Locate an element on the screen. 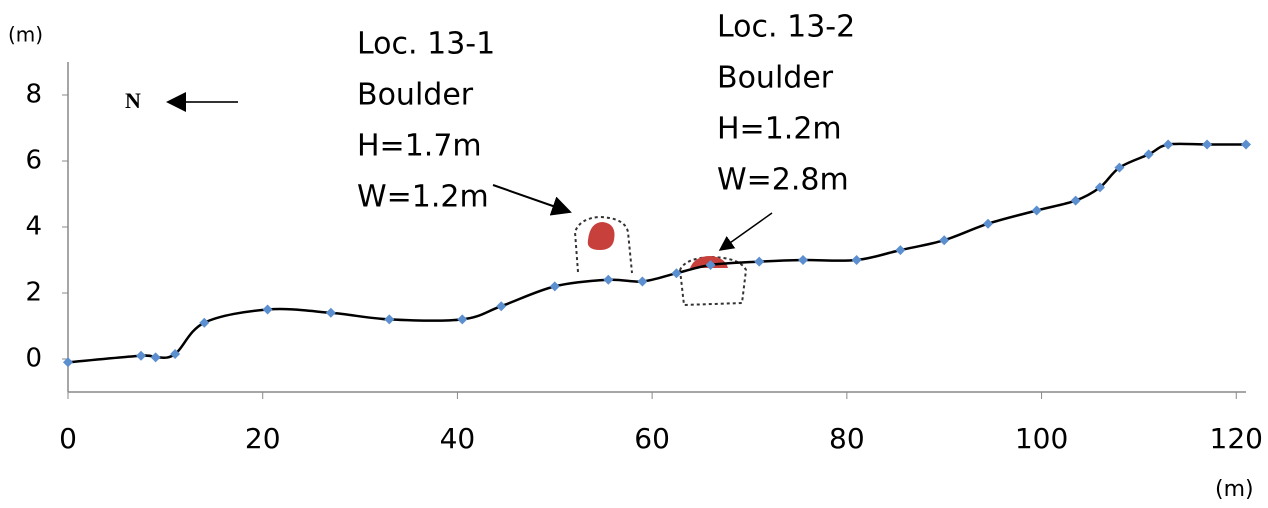 The image size is (1268, 508). x-tick-label: 0 is located at coordinates (68, 438).